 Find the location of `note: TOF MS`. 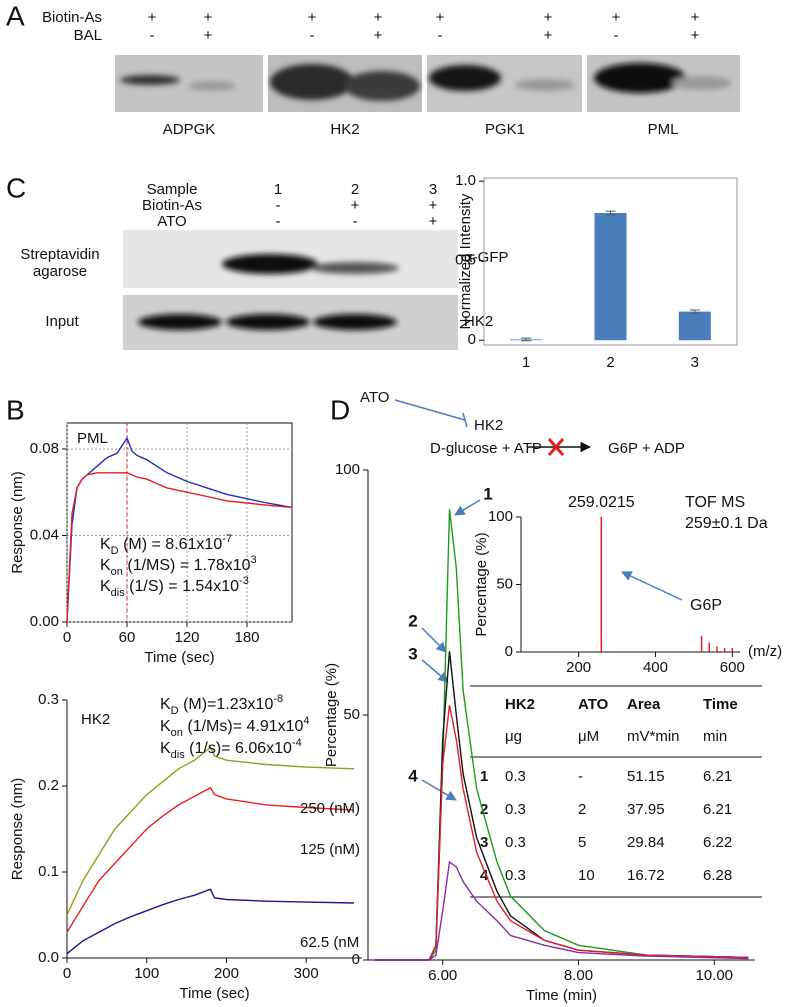

note: TOF MS is located at coordinates (715, 502).